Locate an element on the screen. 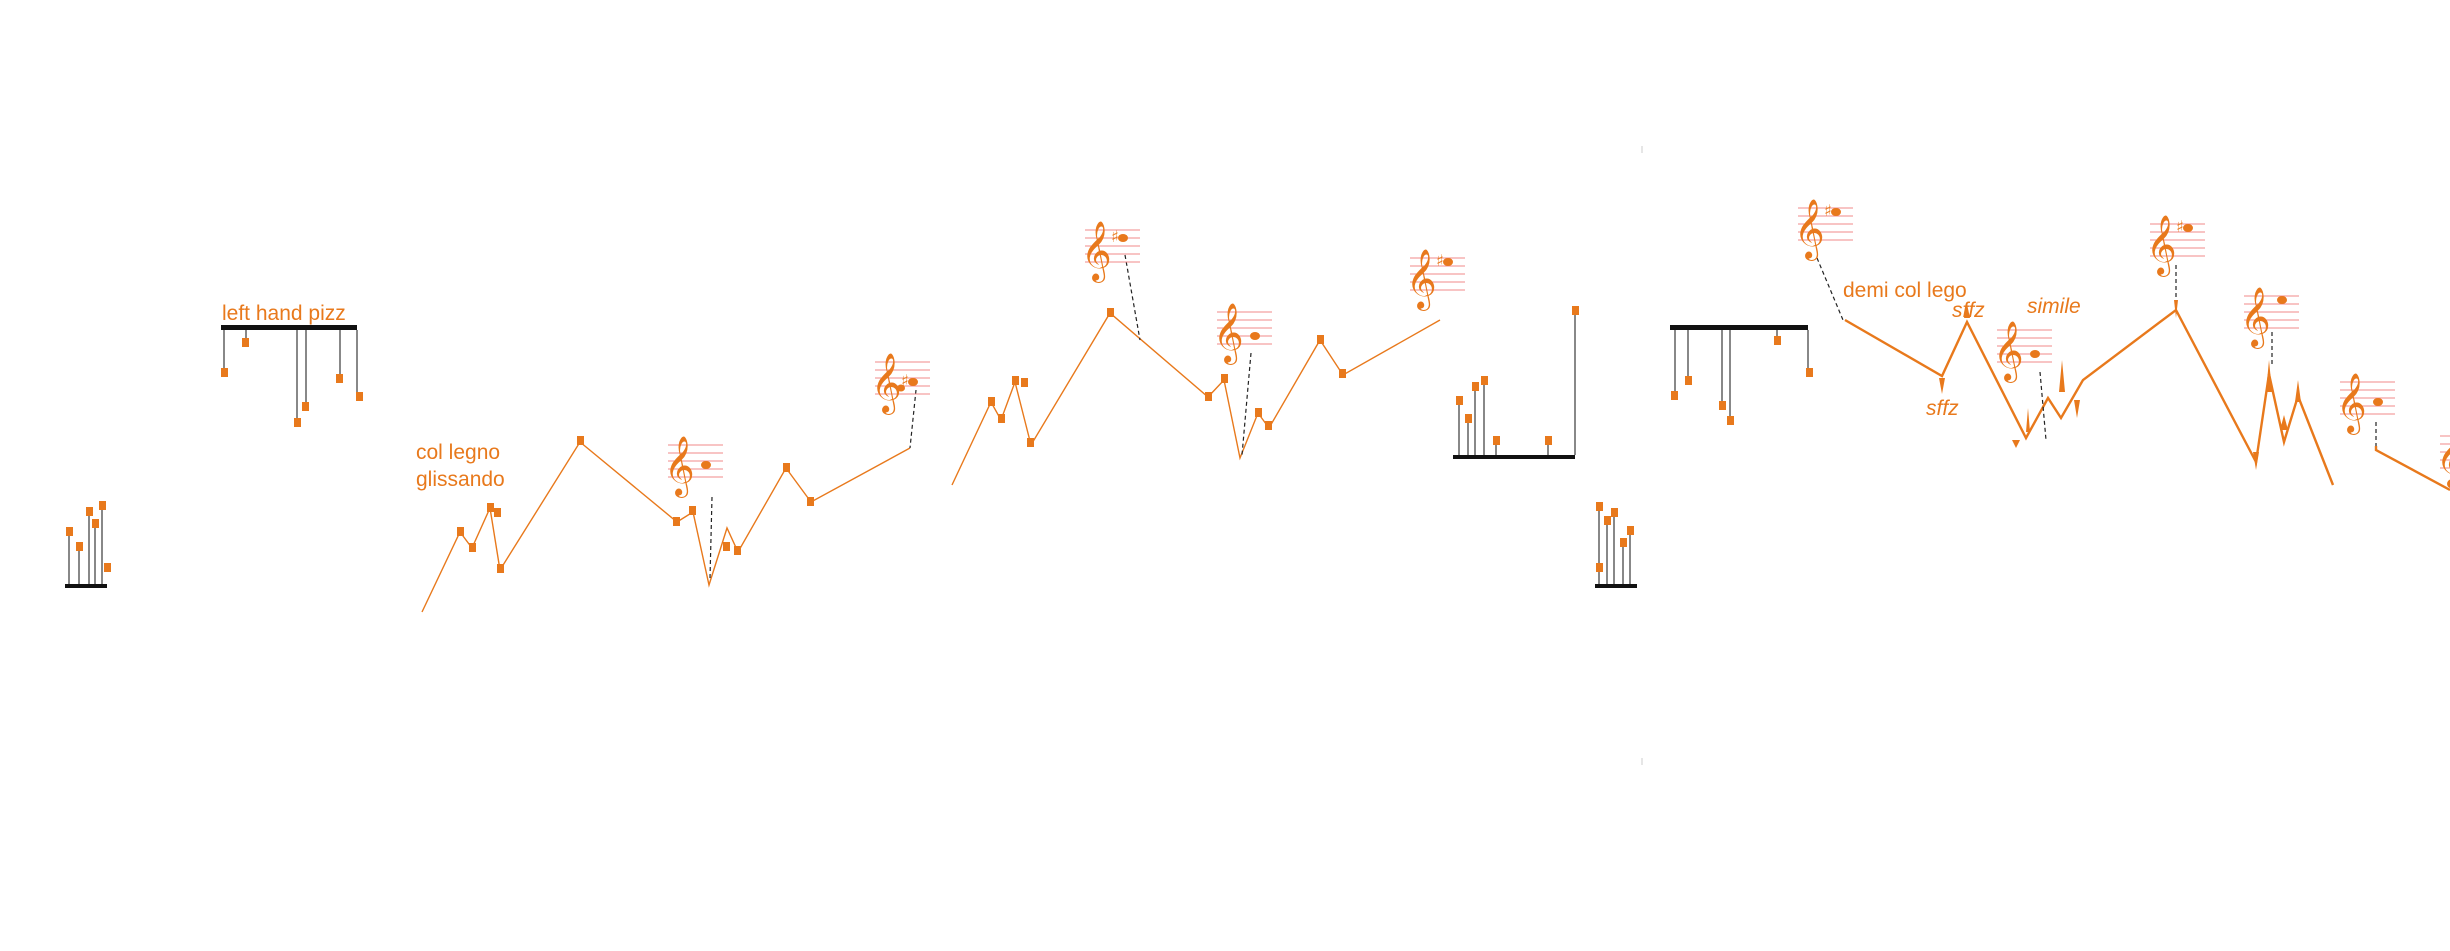  left-hand-pizz-group is located at coordinates (292, 376).